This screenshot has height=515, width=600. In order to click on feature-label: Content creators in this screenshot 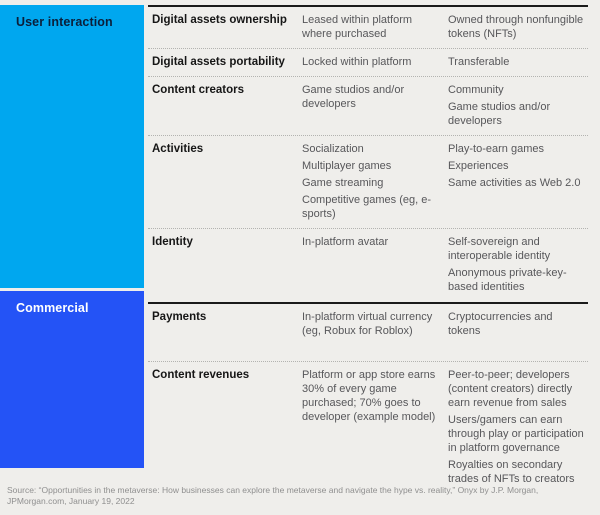, I will do `click(198, 90)`.